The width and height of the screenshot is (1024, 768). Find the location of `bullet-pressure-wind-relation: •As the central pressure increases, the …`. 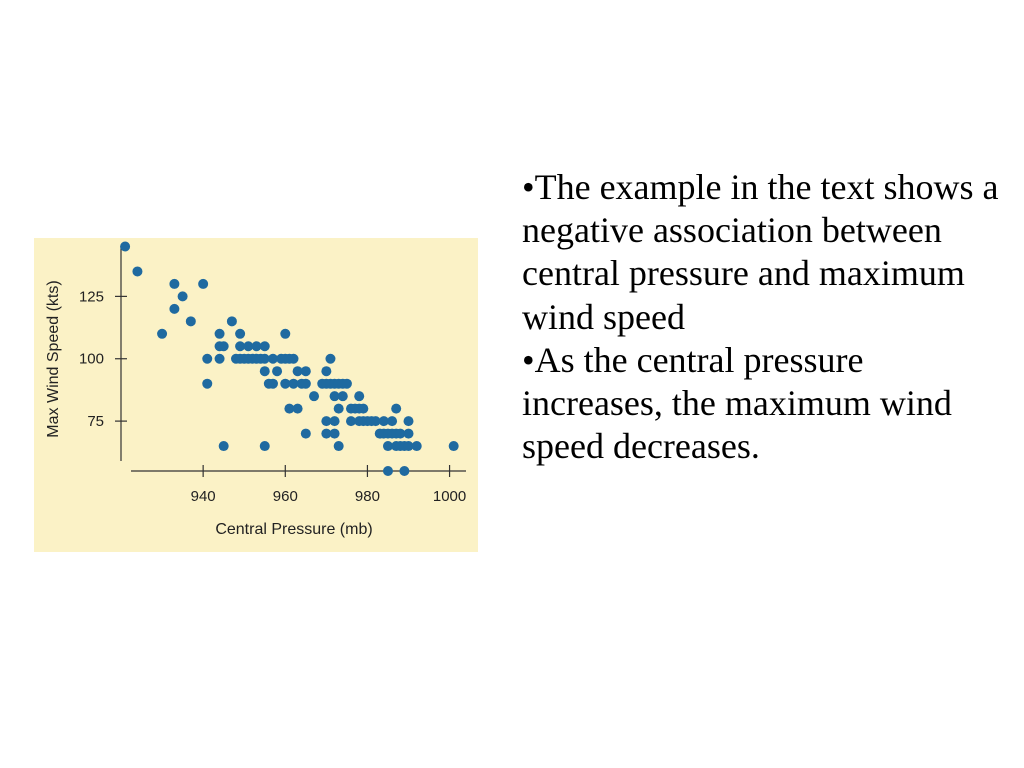

bullet-pressure-wind-relation: •As the central pressure increases, the … is located at coordinates (737, 403).